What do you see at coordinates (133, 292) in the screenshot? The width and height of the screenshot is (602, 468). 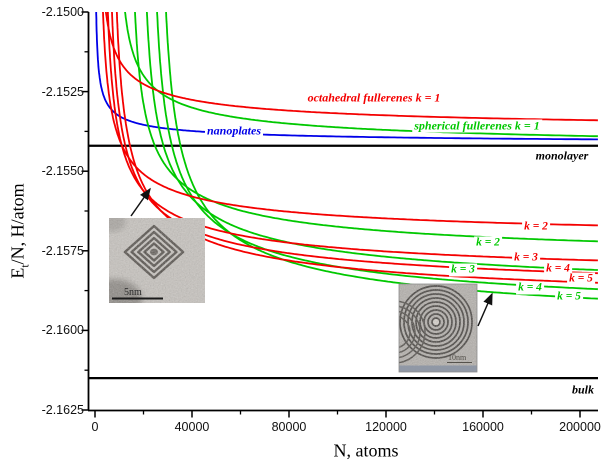 I see `scale-text-5nm: 5nm` at bounding box center [133, 292].